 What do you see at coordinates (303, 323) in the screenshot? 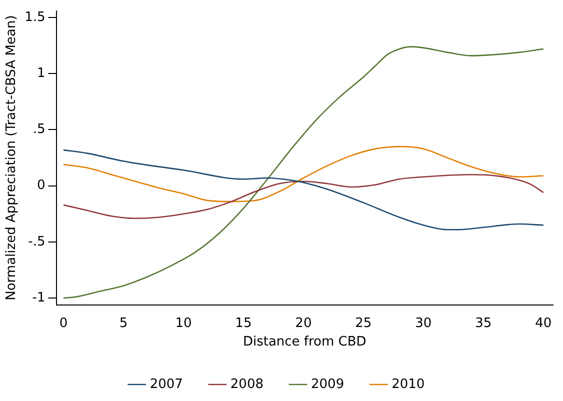
I see `x-tick-label: 20` at bounding box center [303, 323].